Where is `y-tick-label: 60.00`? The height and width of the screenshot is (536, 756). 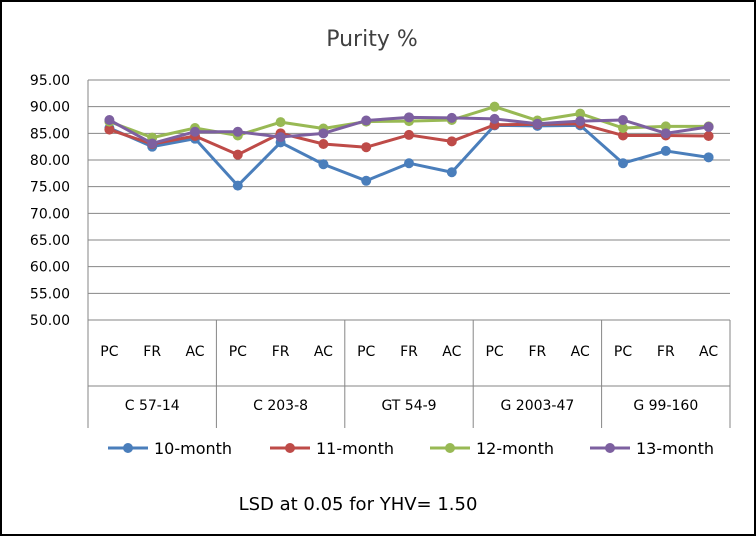 y-tick-label: 60.00 is located at coordinates (50, 268).